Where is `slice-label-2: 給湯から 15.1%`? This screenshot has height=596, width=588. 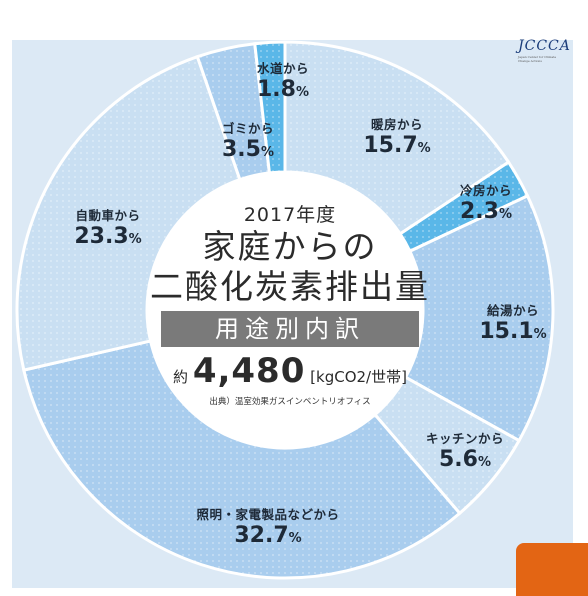 slice-label-2: 給湯から 15.1% is located at coordinates (505, 324).